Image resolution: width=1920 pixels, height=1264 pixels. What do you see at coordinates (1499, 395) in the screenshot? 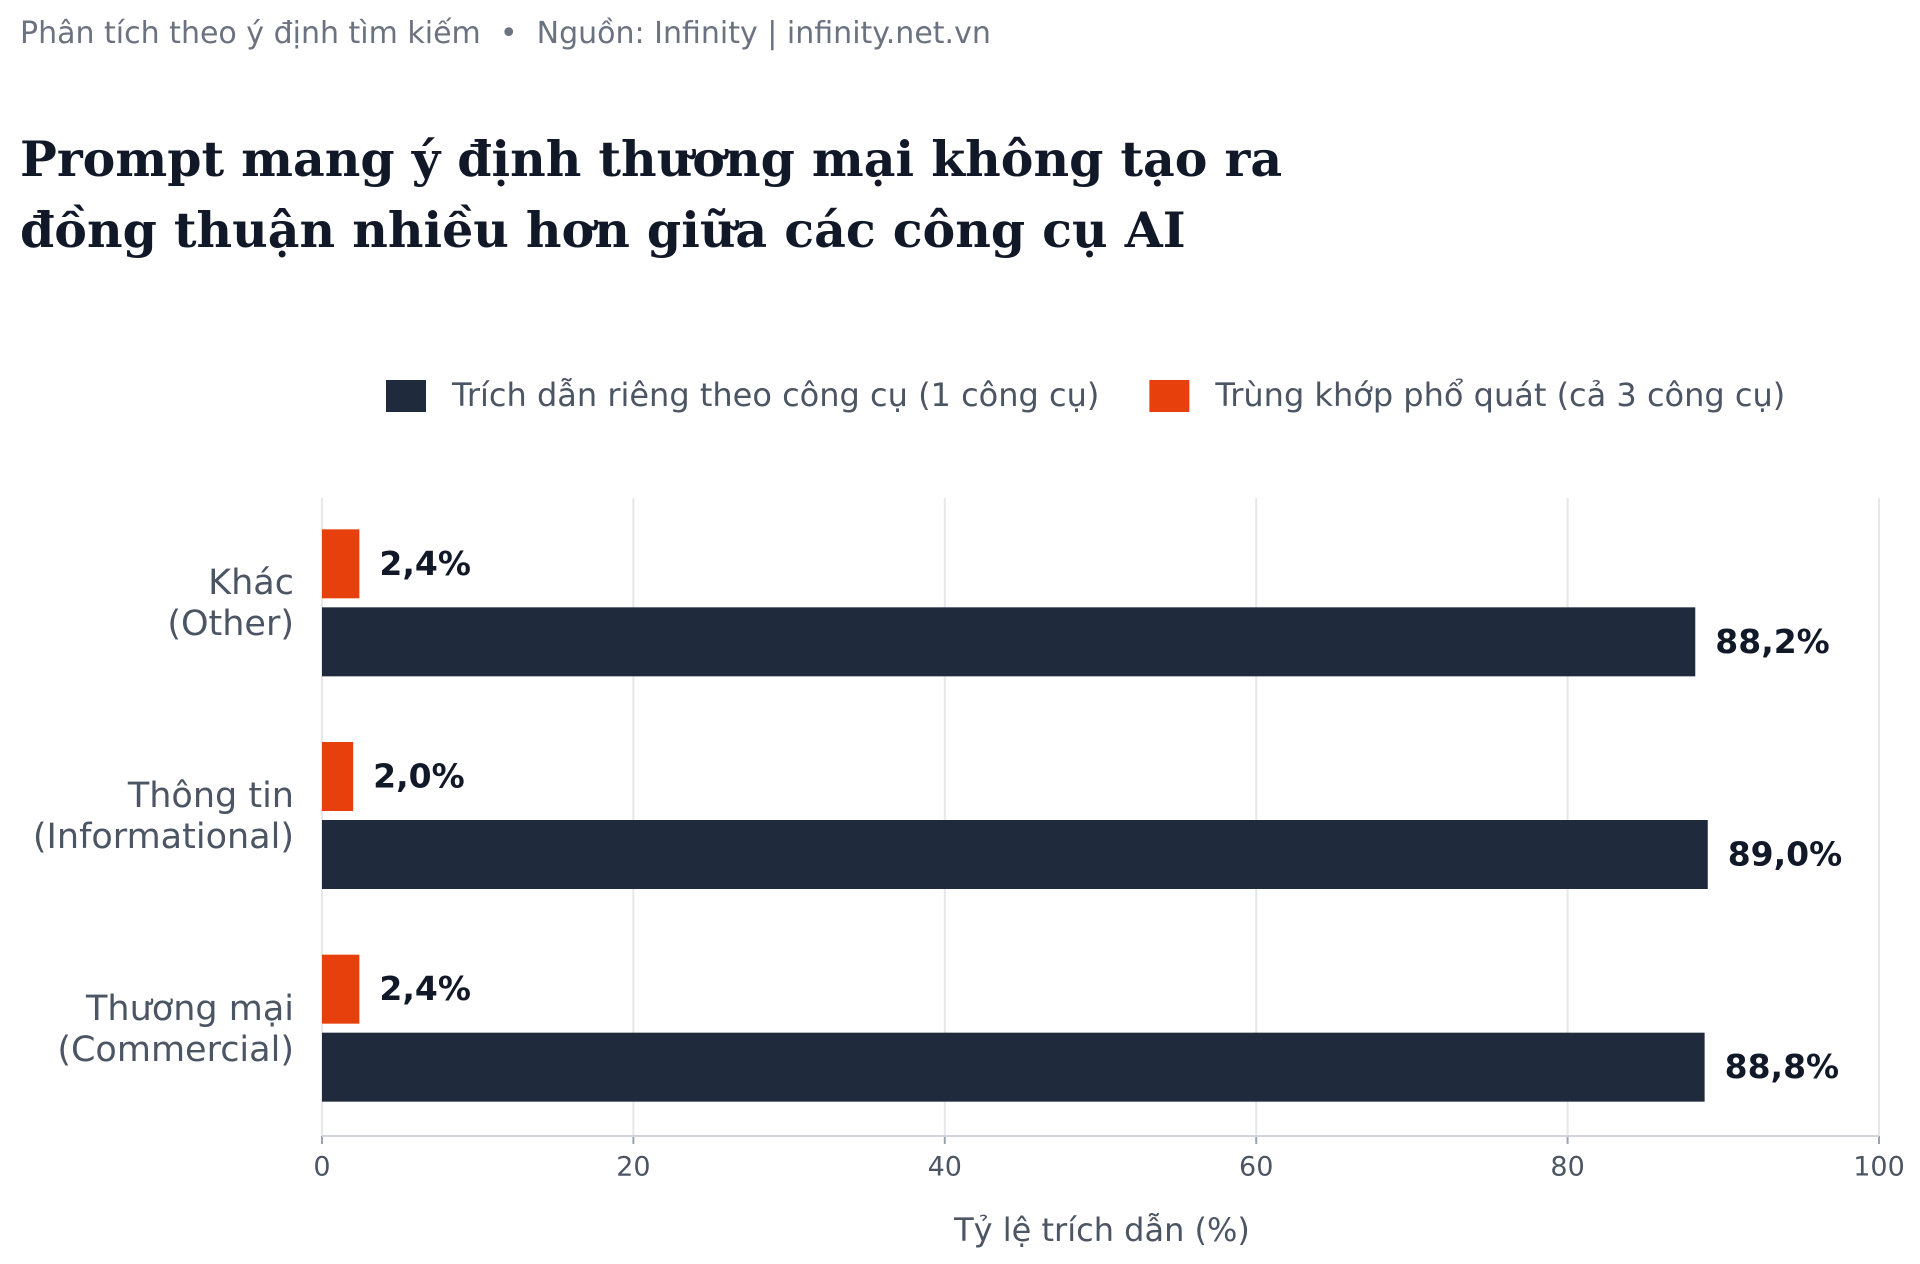
I see `legend-label: Trùng khớp phổ quát (cả 3 công cụ)` at bounding box center [1499, 395].